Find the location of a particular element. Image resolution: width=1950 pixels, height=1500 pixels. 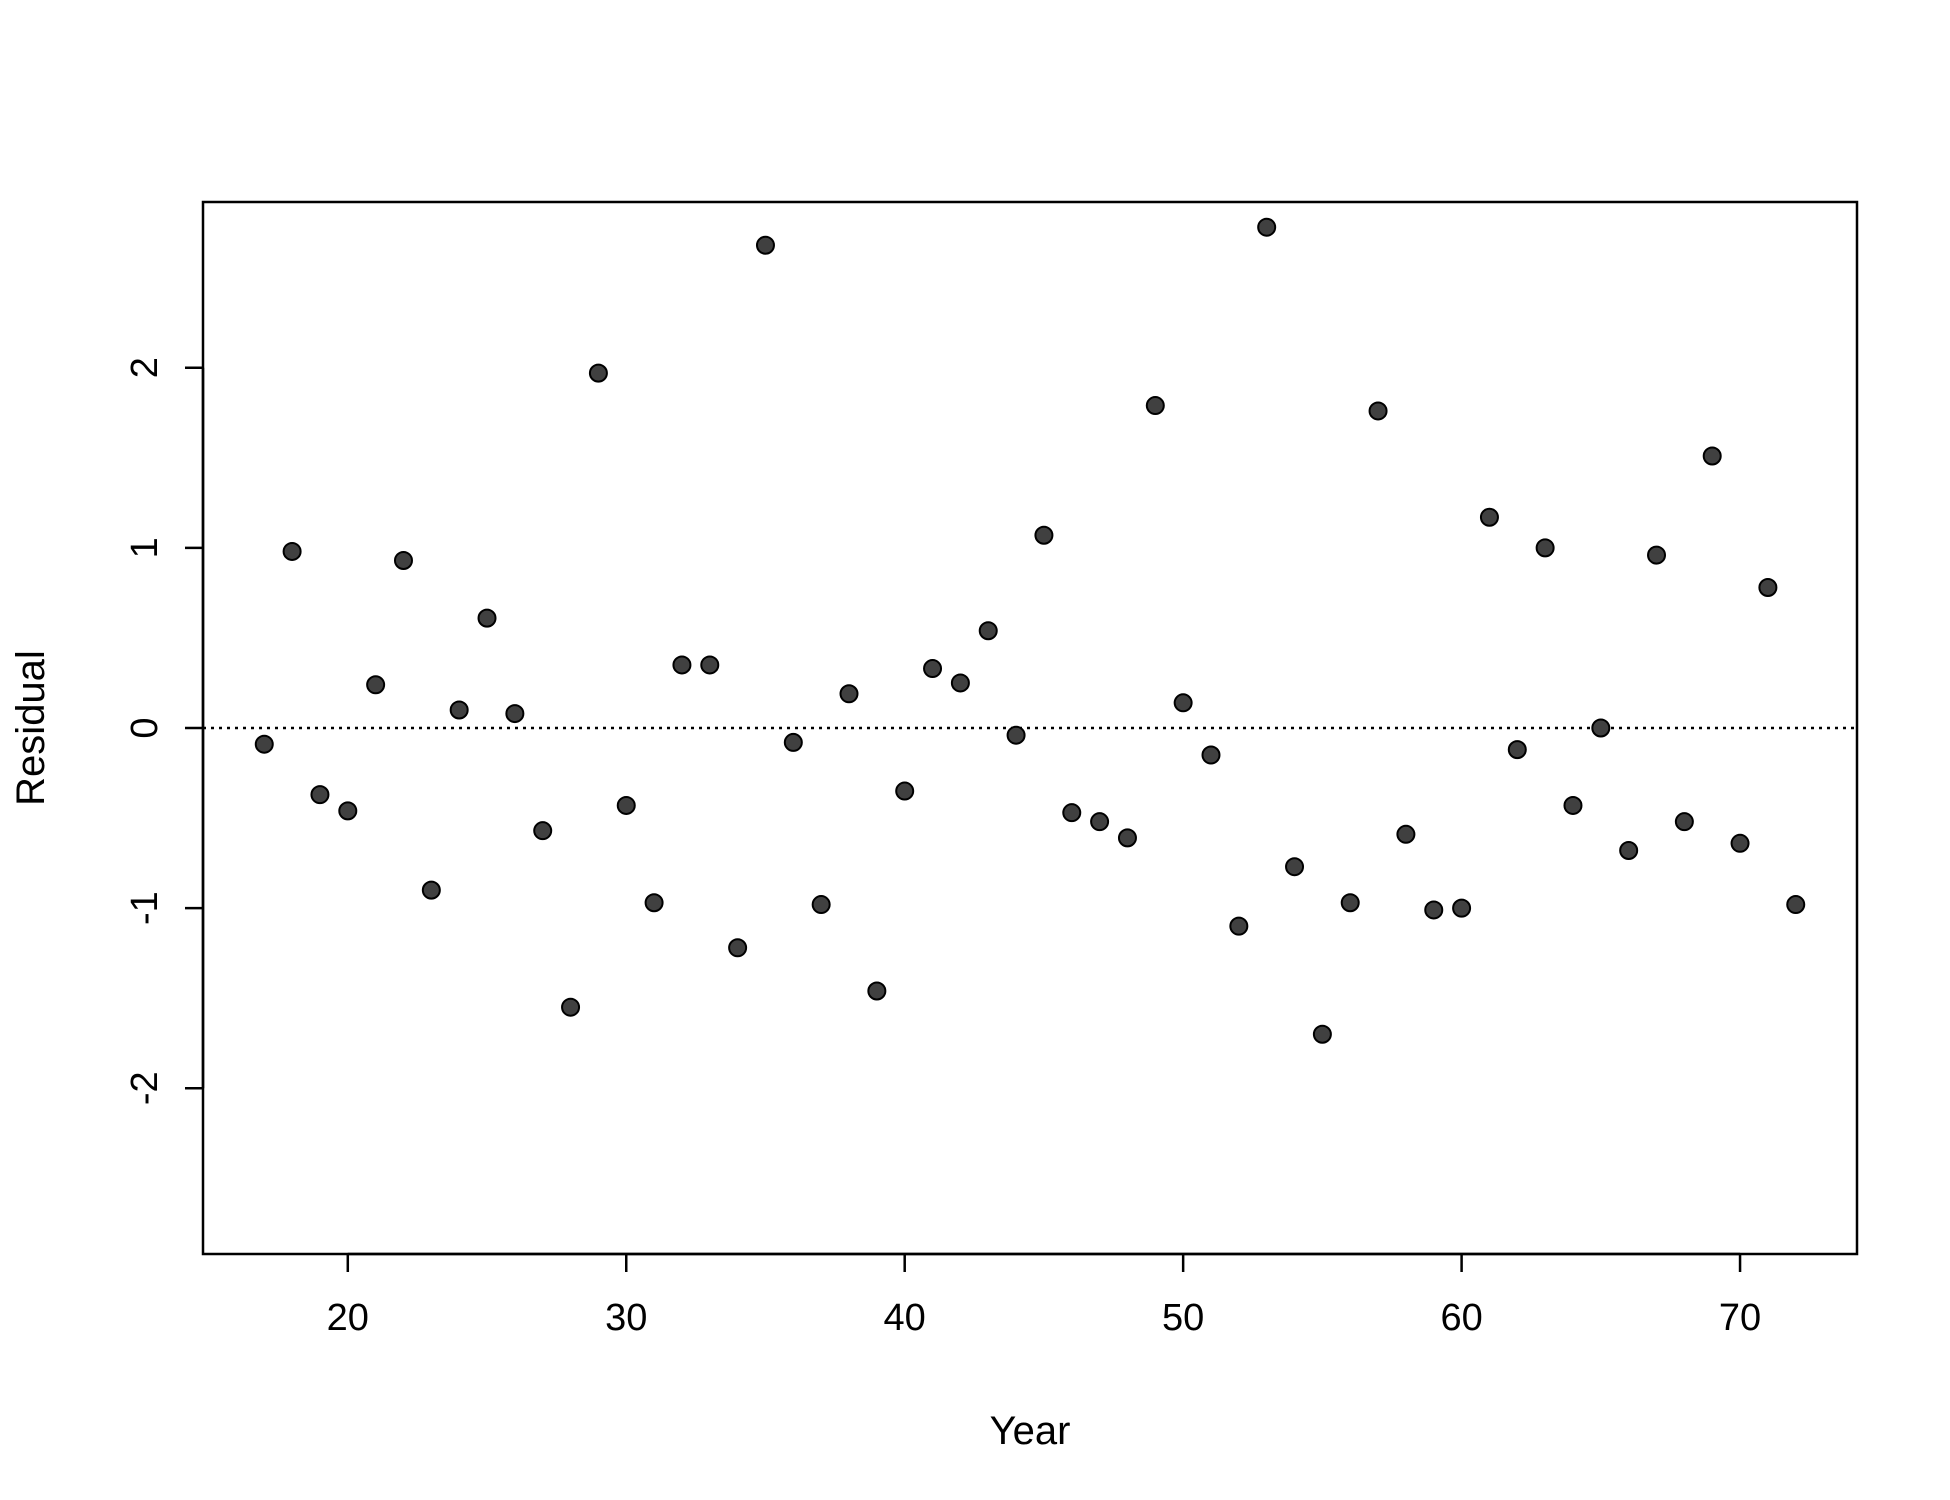

y-axis: -2 -1 0 1 2 is located at coordinates (164, 731).